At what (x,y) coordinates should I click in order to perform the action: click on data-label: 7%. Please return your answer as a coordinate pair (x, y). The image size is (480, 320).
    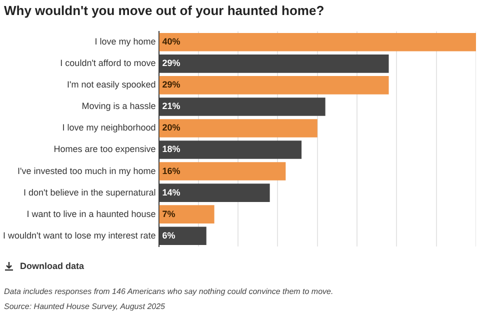
    Looking at the image, I should click on (169, 213).